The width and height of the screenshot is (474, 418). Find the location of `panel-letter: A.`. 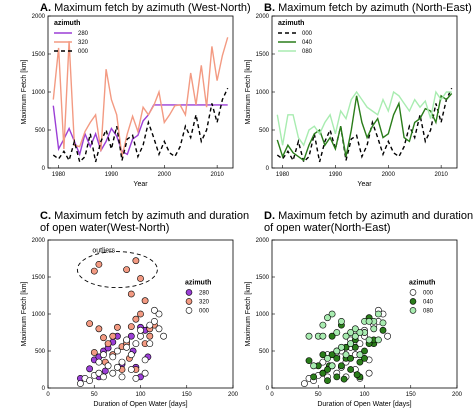

panel-letter: A. is located at coordinates (47, 8).